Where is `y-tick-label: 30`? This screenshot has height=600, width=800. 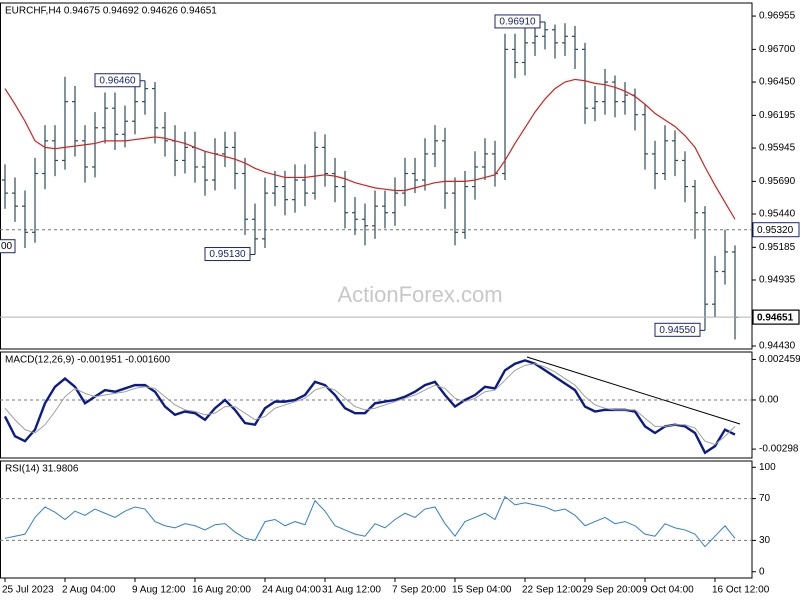 y-tick-label: 30 is located at coordinates (765, 540).